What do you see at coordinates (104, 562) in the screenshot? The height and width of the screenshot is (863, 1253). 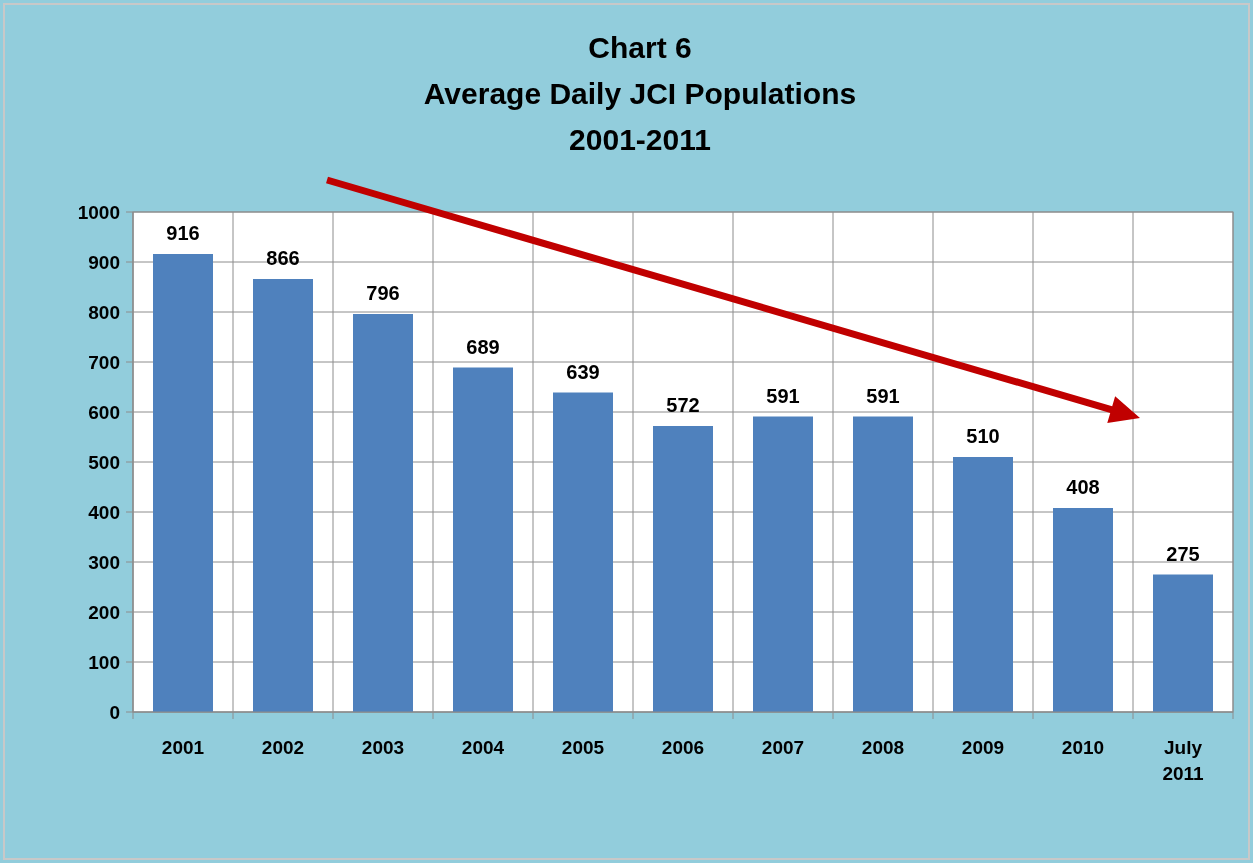 I see `y-tick-label: 300` at bounding box center [104, 562].